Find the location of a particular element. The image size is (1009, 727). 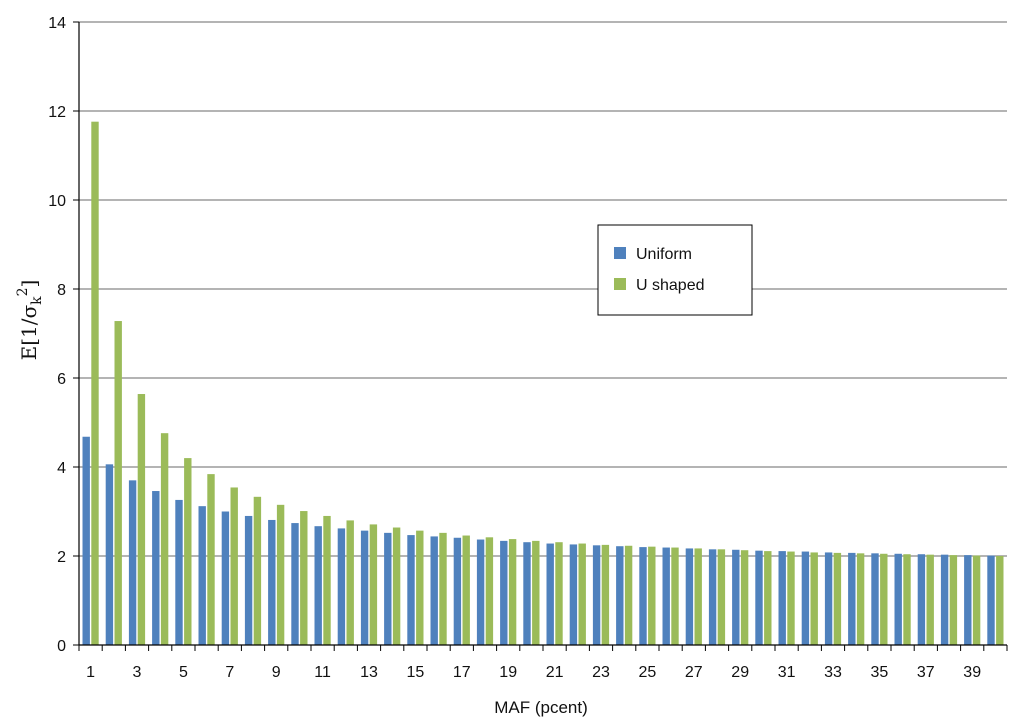

y-tick-label: 6 is located at coordinates (61, 379).